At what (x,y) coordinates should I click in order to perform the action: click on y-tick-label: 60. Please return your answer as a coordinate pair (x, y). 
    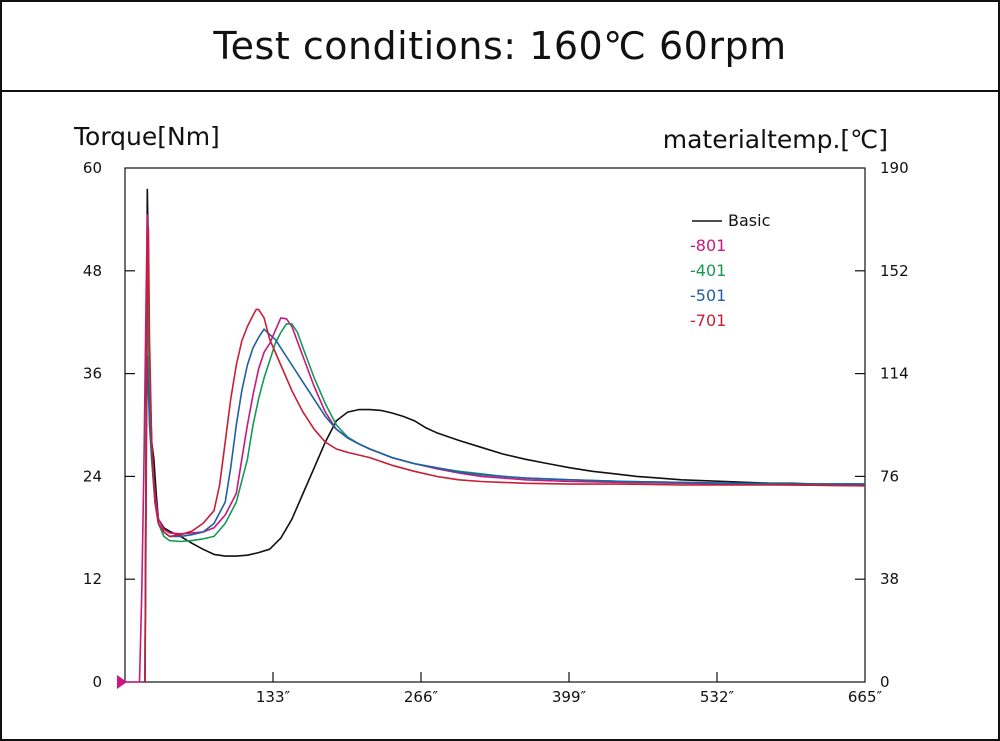
    Looking at the image, I should click on (92, 168).